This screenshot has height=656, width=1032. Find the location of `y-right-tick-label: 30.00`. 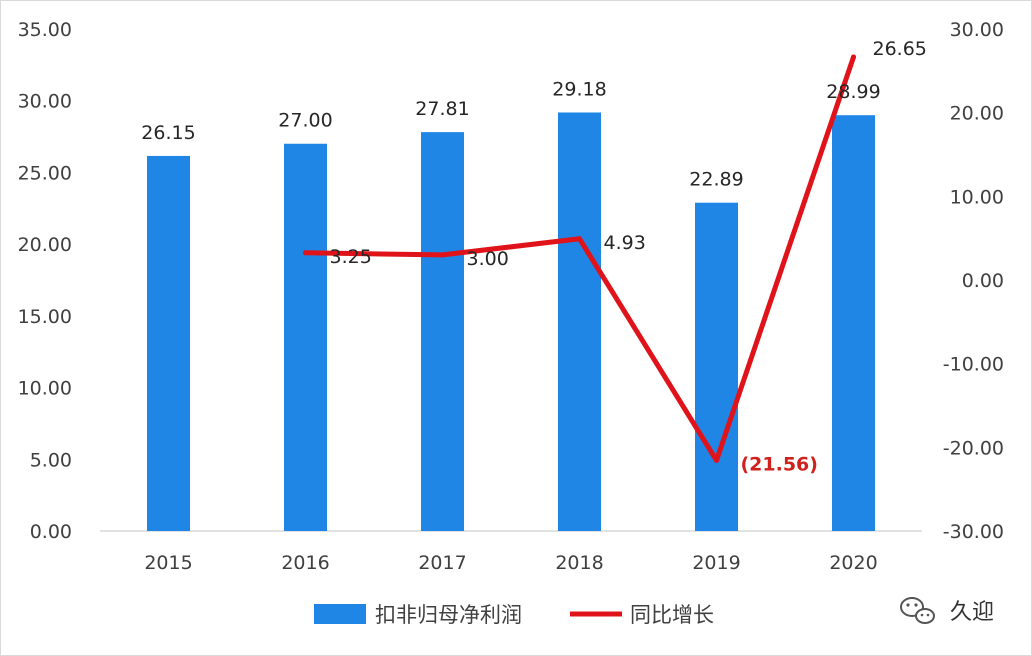

y-right-tick-label: 30.00 is located at coordinates (977, 30).